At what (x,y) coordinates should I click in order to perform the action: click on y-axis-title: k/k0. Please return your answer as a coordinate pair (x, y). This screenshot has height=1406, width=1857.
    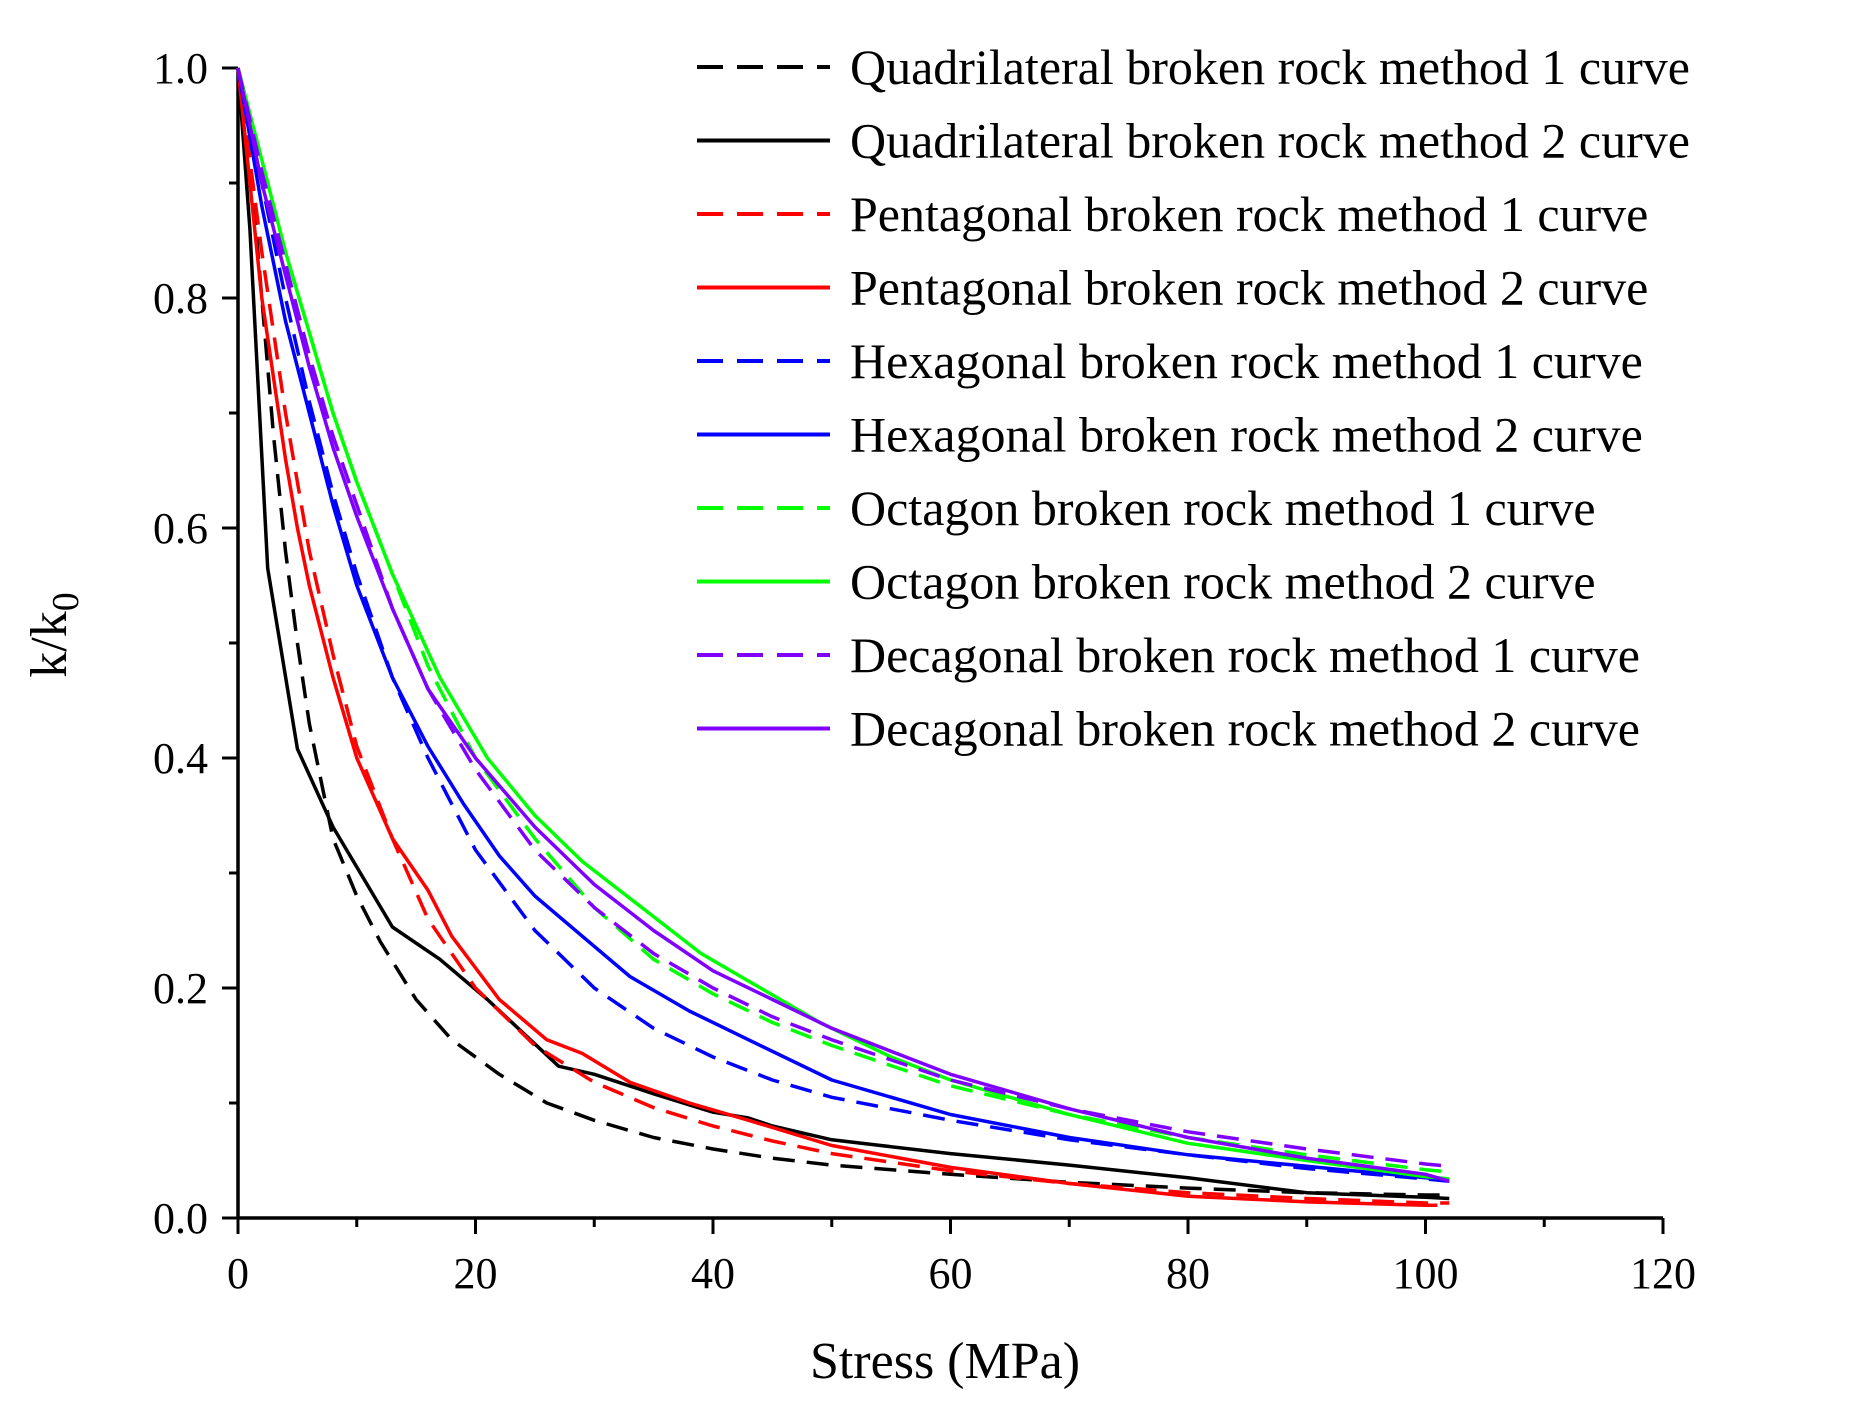
    Looking at the image, I should click on (54, 634).